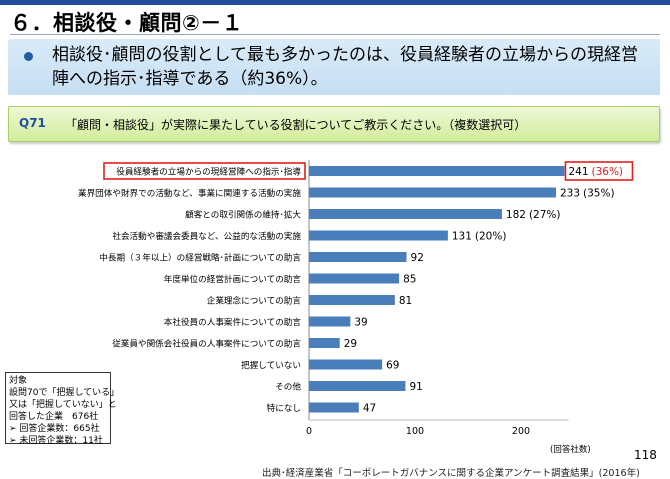 This screenshot has height=479, width=670. Describe the element at coordinates (491, 237) in the screenshot. I see `data-label-percent: (20%)` at that location.